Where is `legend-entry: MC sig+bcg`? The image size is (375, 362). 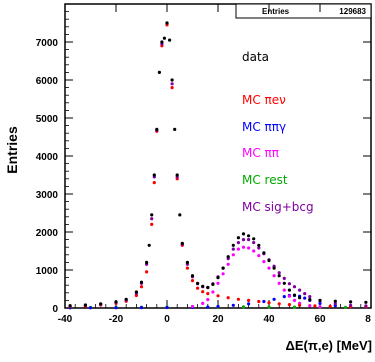
legend-entry: MC sig+bcg is located at coordinates (278, 207).